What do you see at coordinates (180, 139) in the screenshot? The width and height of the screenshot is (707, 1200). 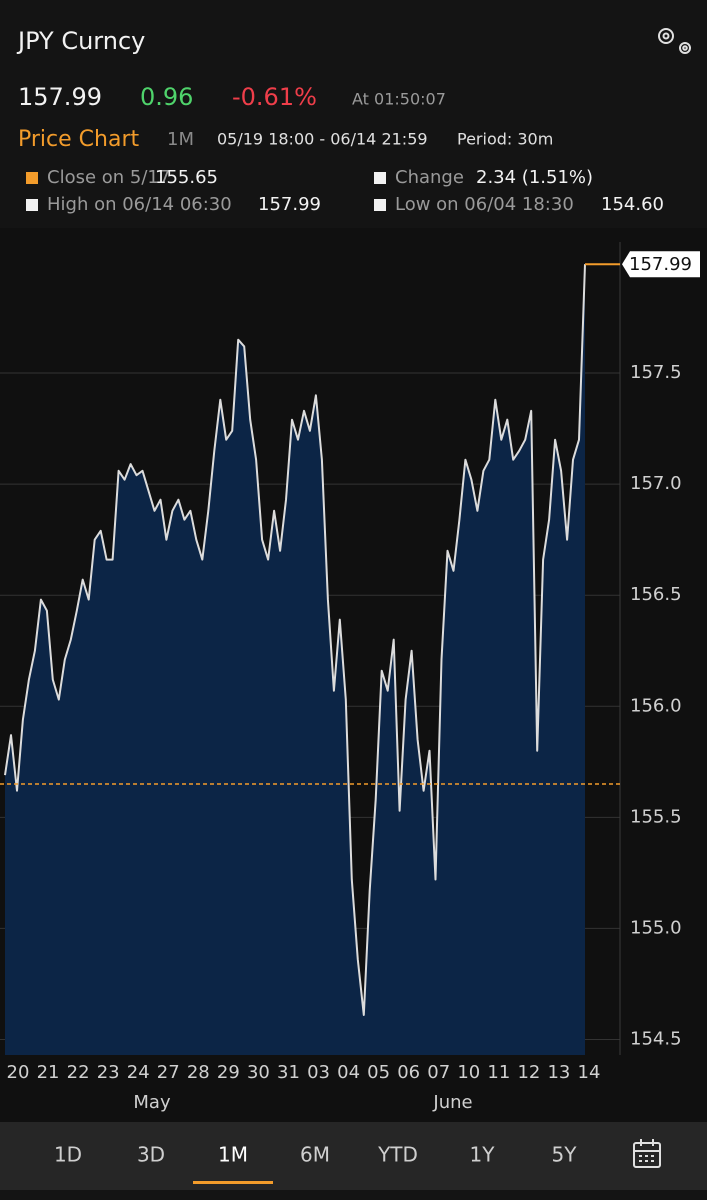 I see `range: 1M` at bounding box center [180, 139].